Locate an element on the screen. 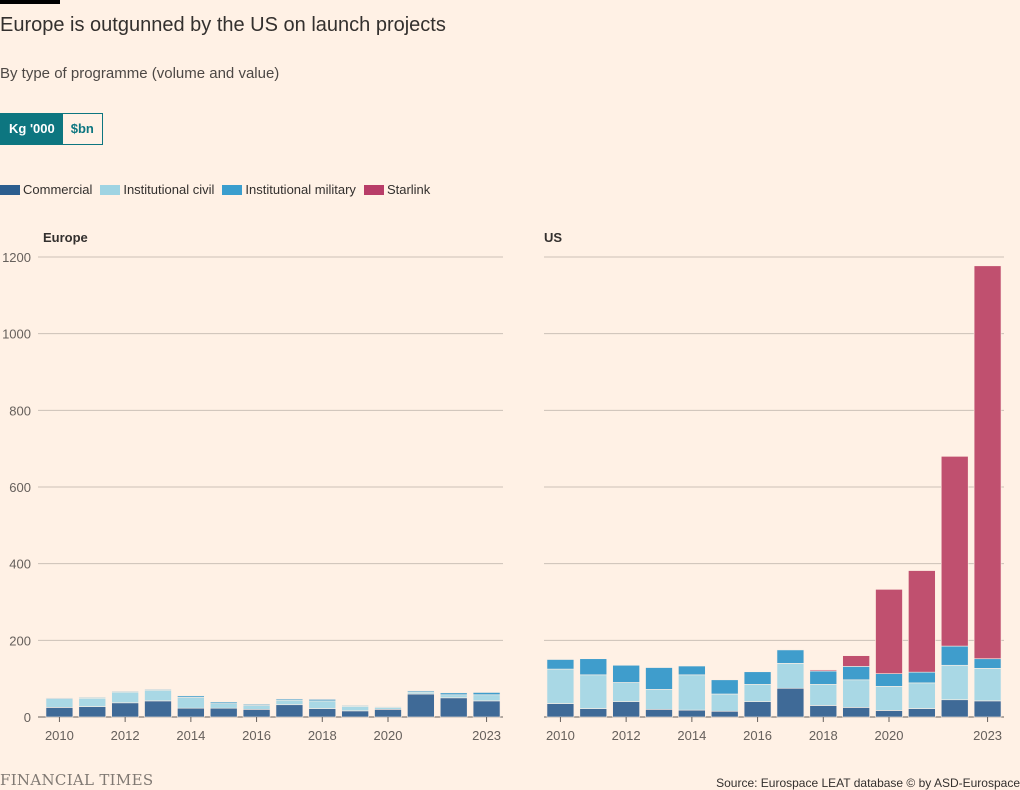 Image resolution: width=1020 pixels, height=790 pixels. us-bar-institutional-military-2015 is located at coordinates (724, 687).